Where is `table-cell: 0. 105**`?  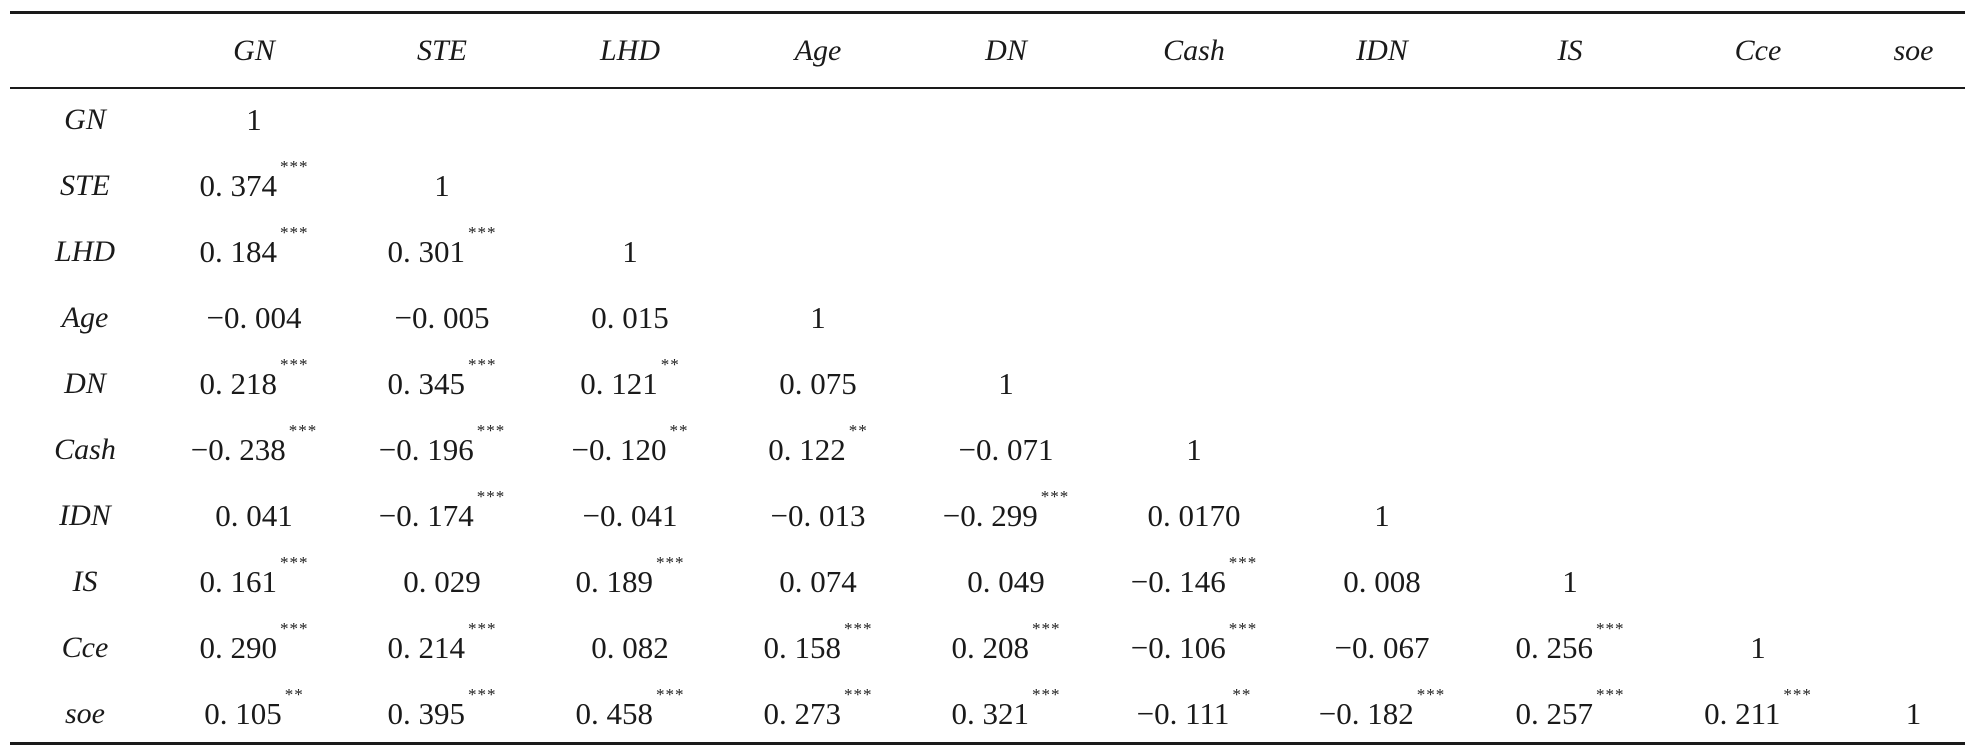 table-cell: 0. 105** is located at coordinates (254, 714).